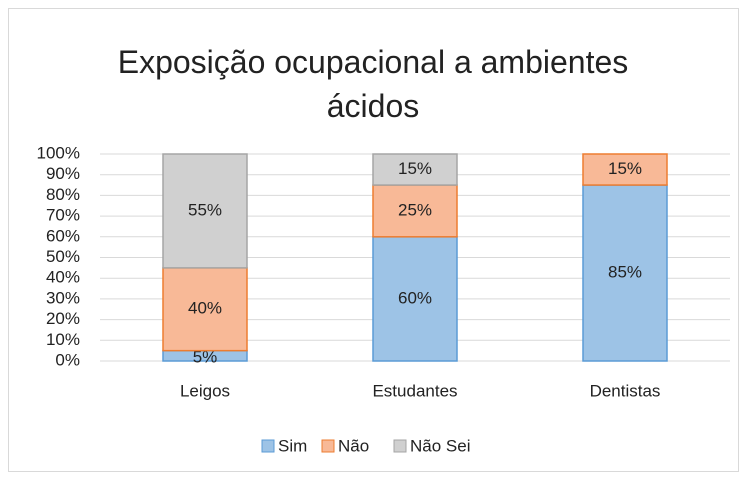  What do you see at coordinates (63, 339) in the screenshot?
I see `y-tick-label: 10%` at bounding box center [63, 339].